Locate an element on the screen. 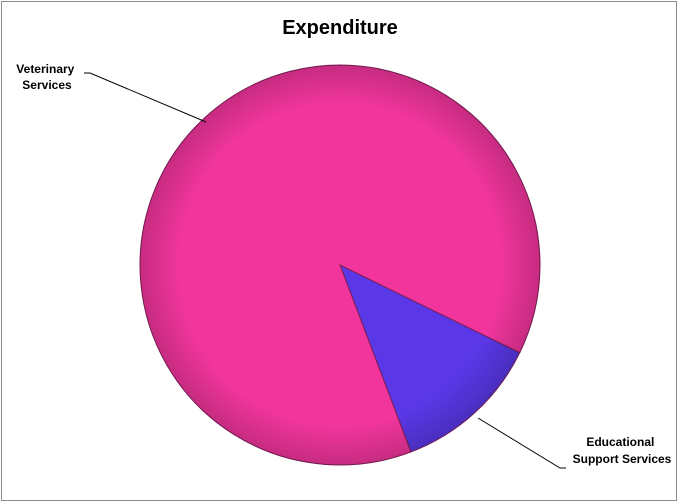 This screenshot has height=504, width=680. veterinary-label-line-1: Veterinary is located at coordinates (45, 69).